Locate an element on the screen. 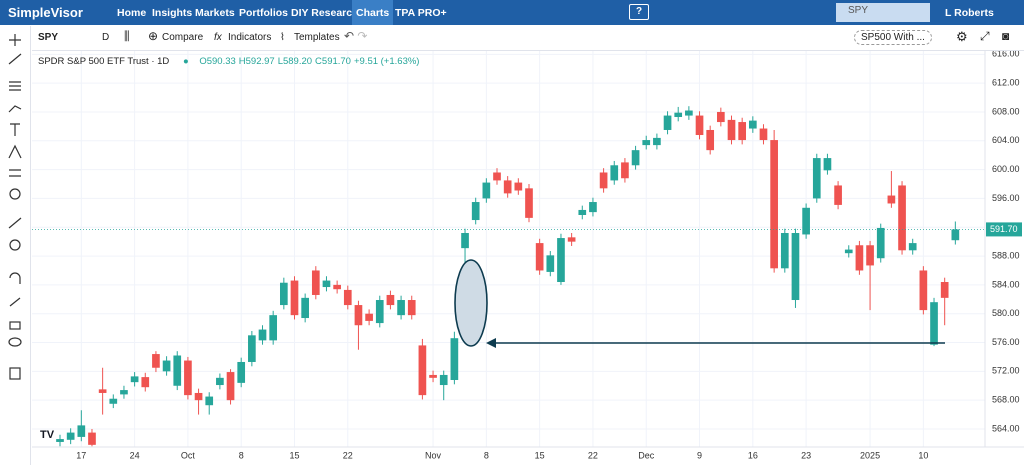 The image size is (1024, 465). nav-item: Home is located at coordinates (132, 13).